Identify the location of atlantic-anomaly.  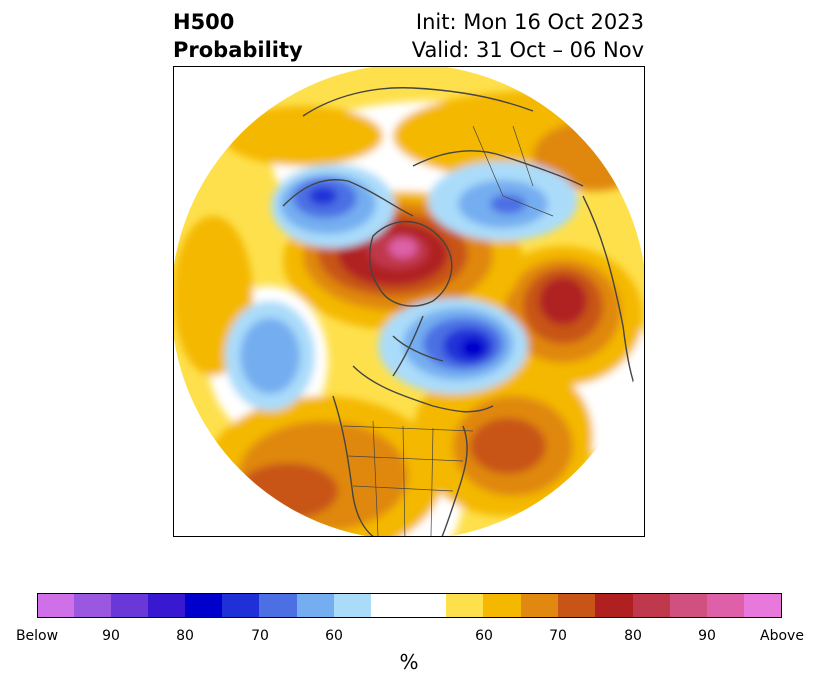
(508, 446).